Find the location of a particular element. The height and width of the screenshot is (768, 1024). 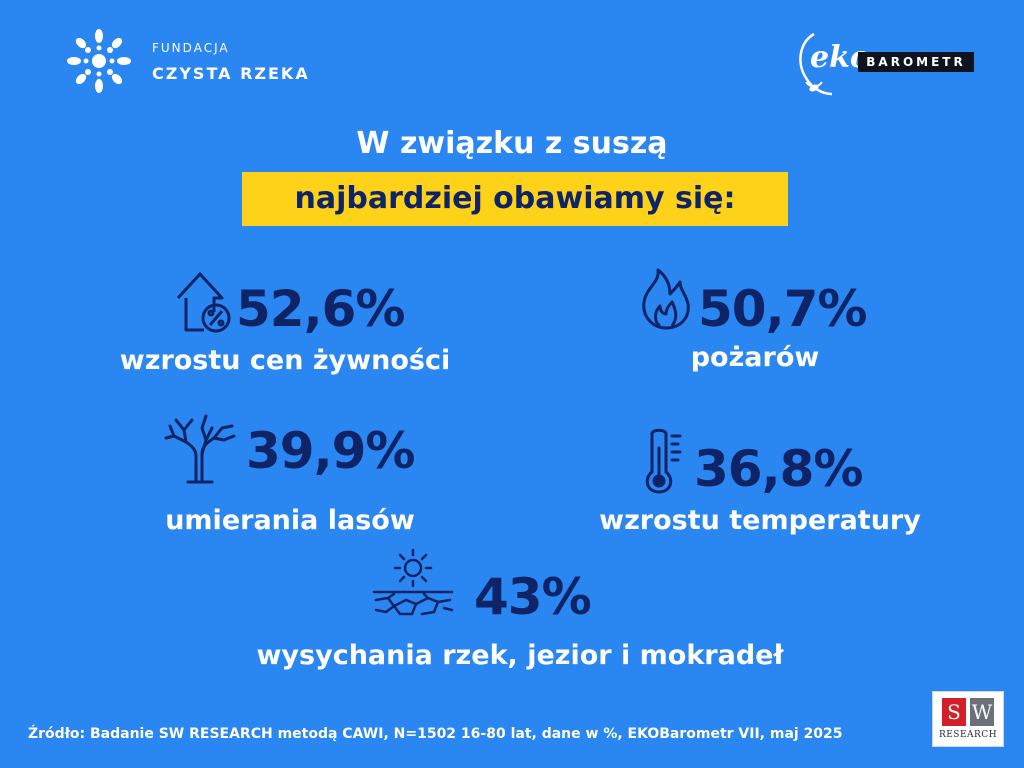

sw-logo-w: W is located at coordinates (982, 712).